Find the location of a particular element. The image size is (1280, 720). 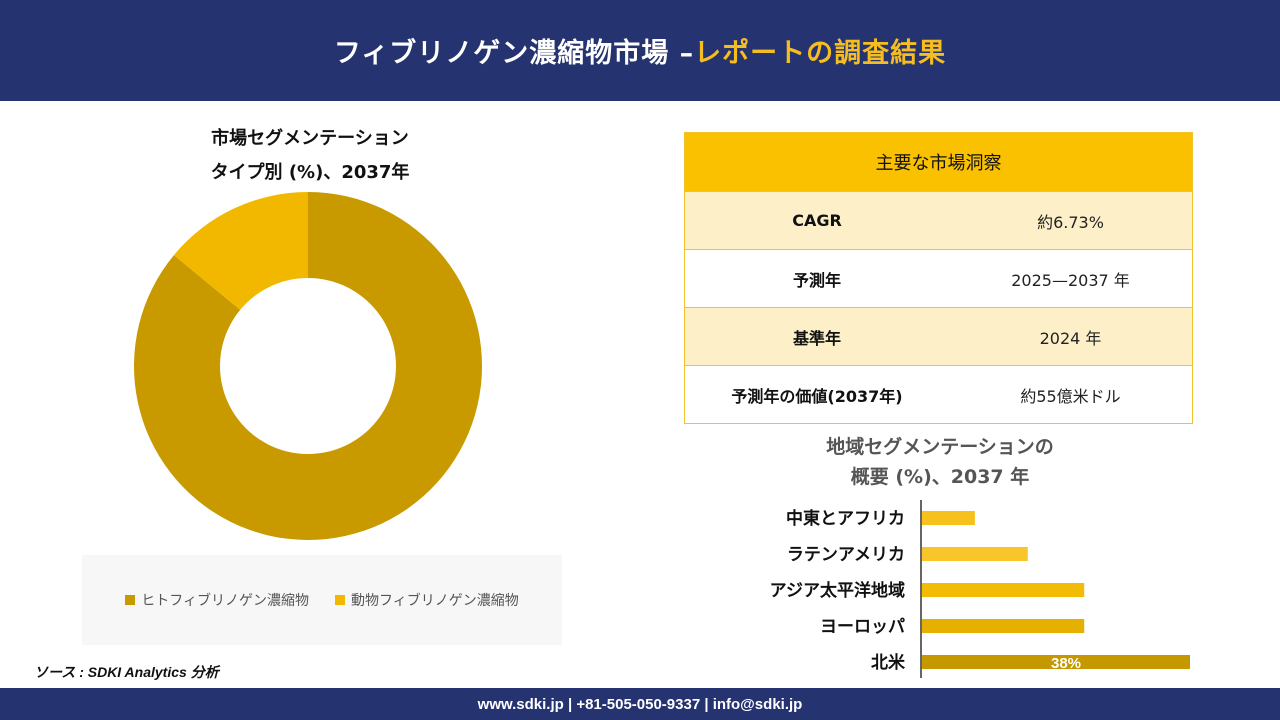

insight-value: 約6.73% is located at coordinates (1070, 222).